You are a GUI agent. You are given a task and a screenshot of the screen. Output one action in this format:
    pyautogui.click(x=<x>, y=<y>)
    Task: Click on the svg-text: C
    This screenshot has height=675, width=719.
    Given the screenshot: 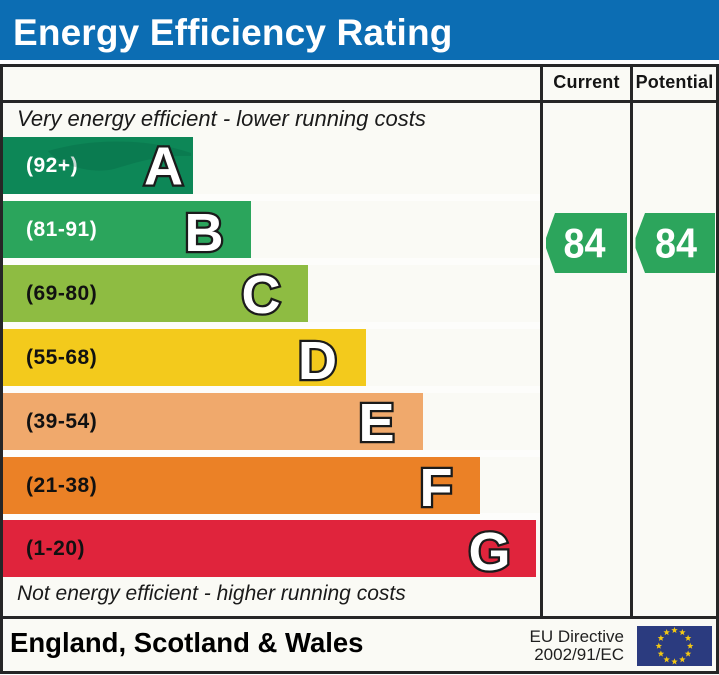 What is the action you would take?
    pyautogui.click(x=261, y=295)
    